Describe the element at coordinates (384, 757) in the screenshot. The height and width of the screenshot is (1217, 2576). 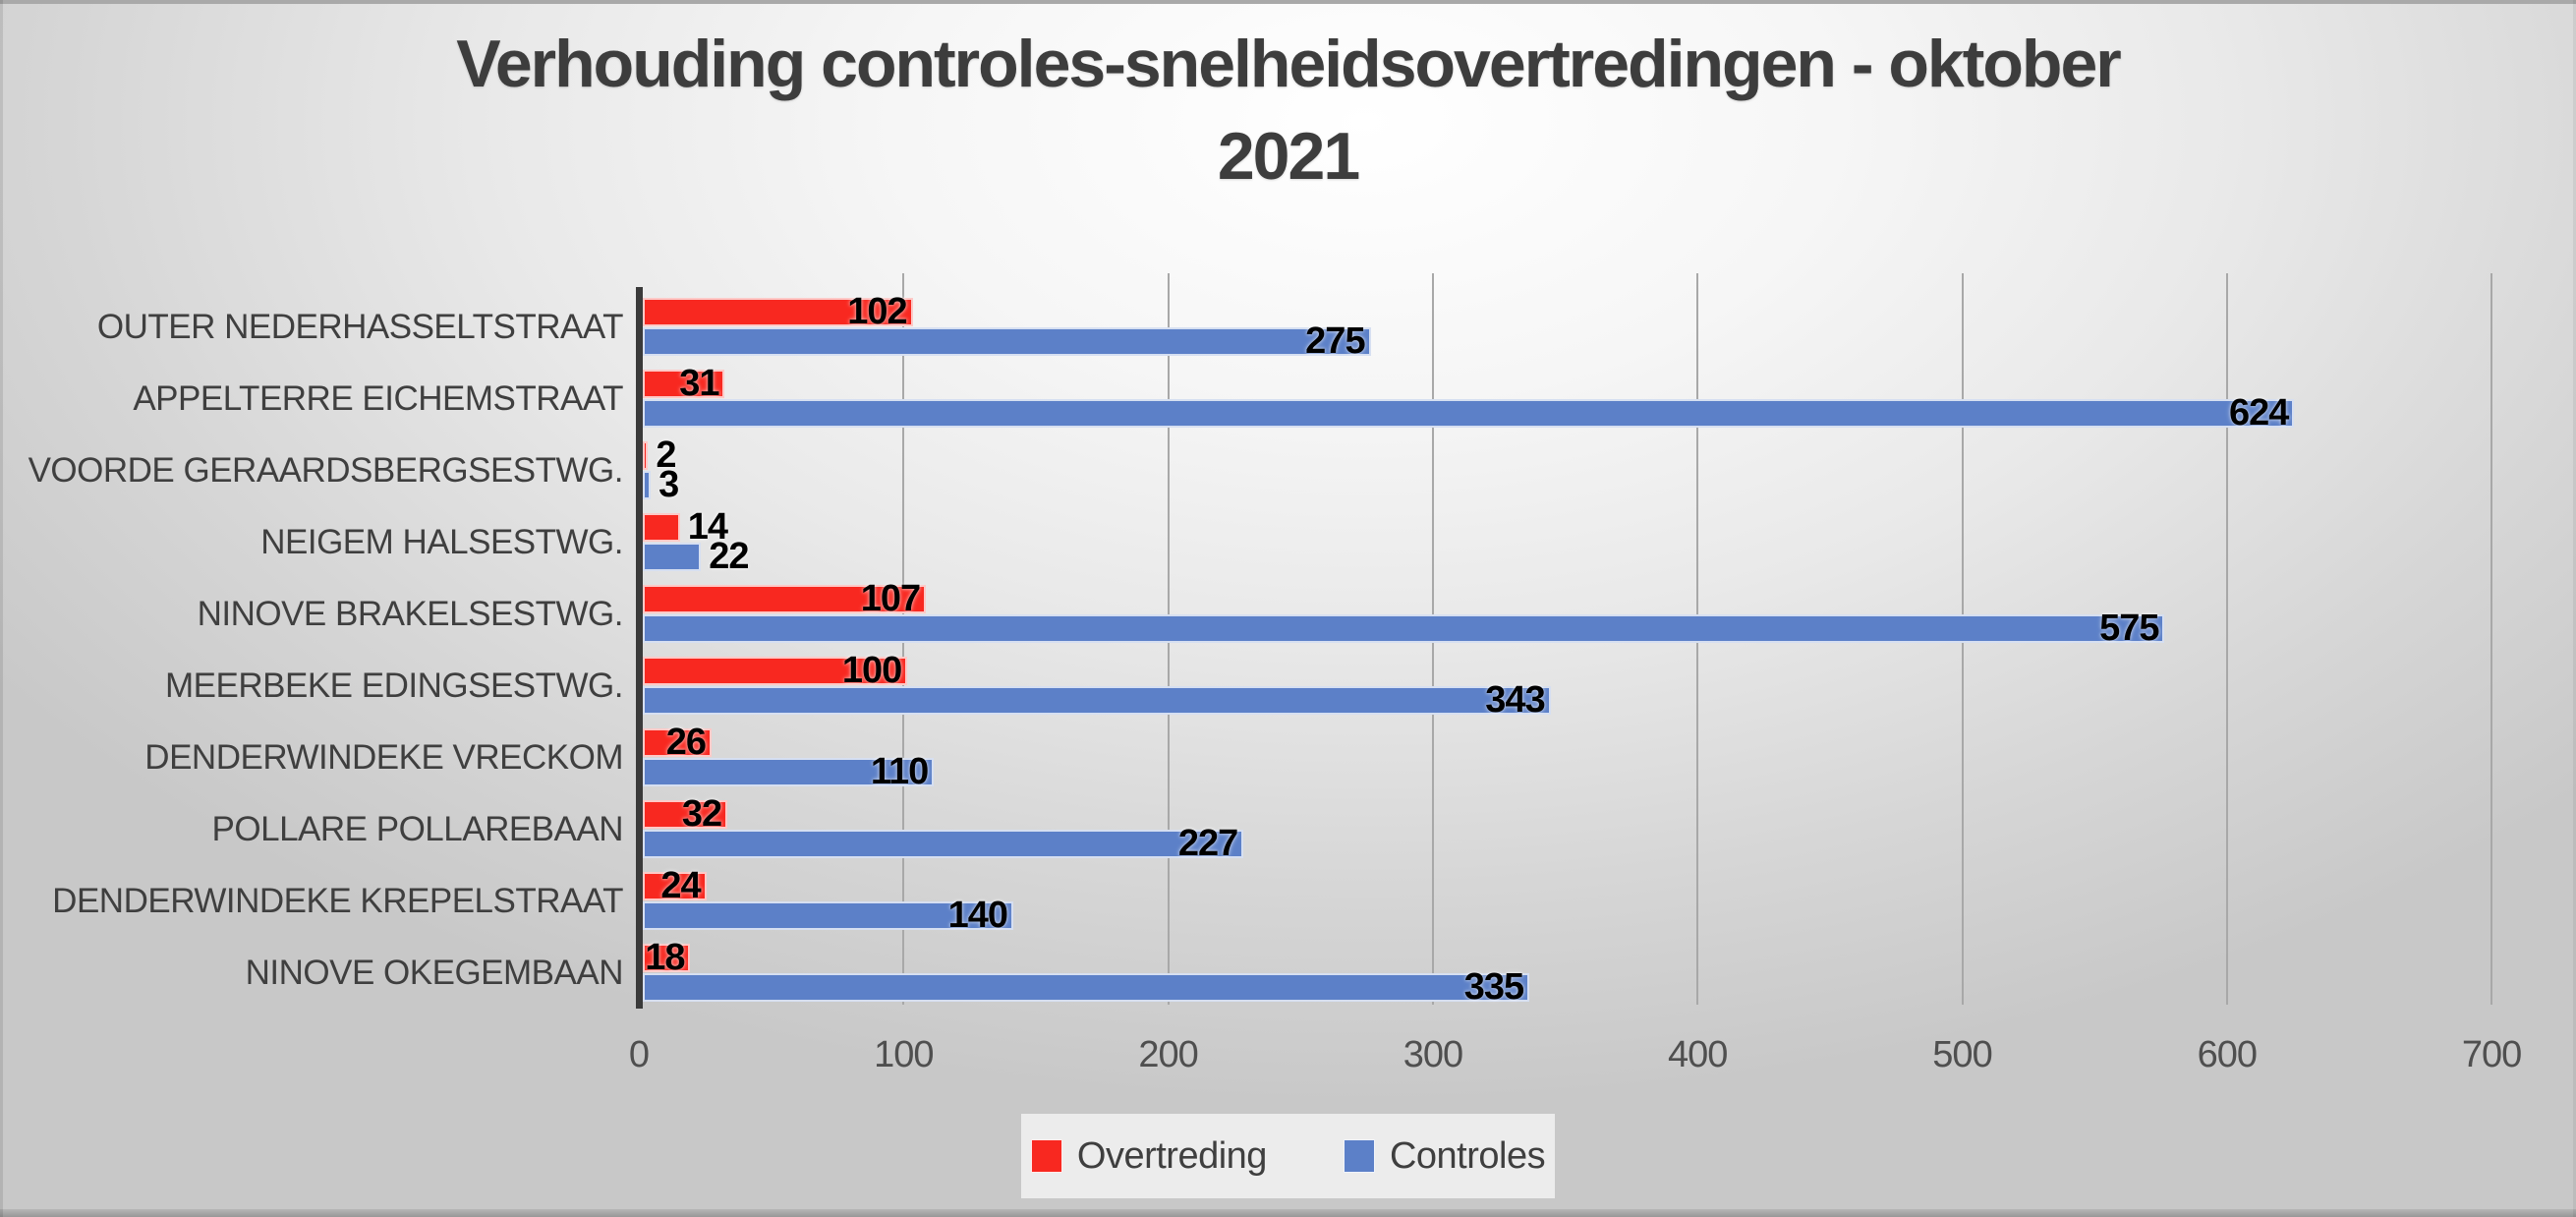
I see `category-label: DENDERWINDEKE VRECKOM` at that location.